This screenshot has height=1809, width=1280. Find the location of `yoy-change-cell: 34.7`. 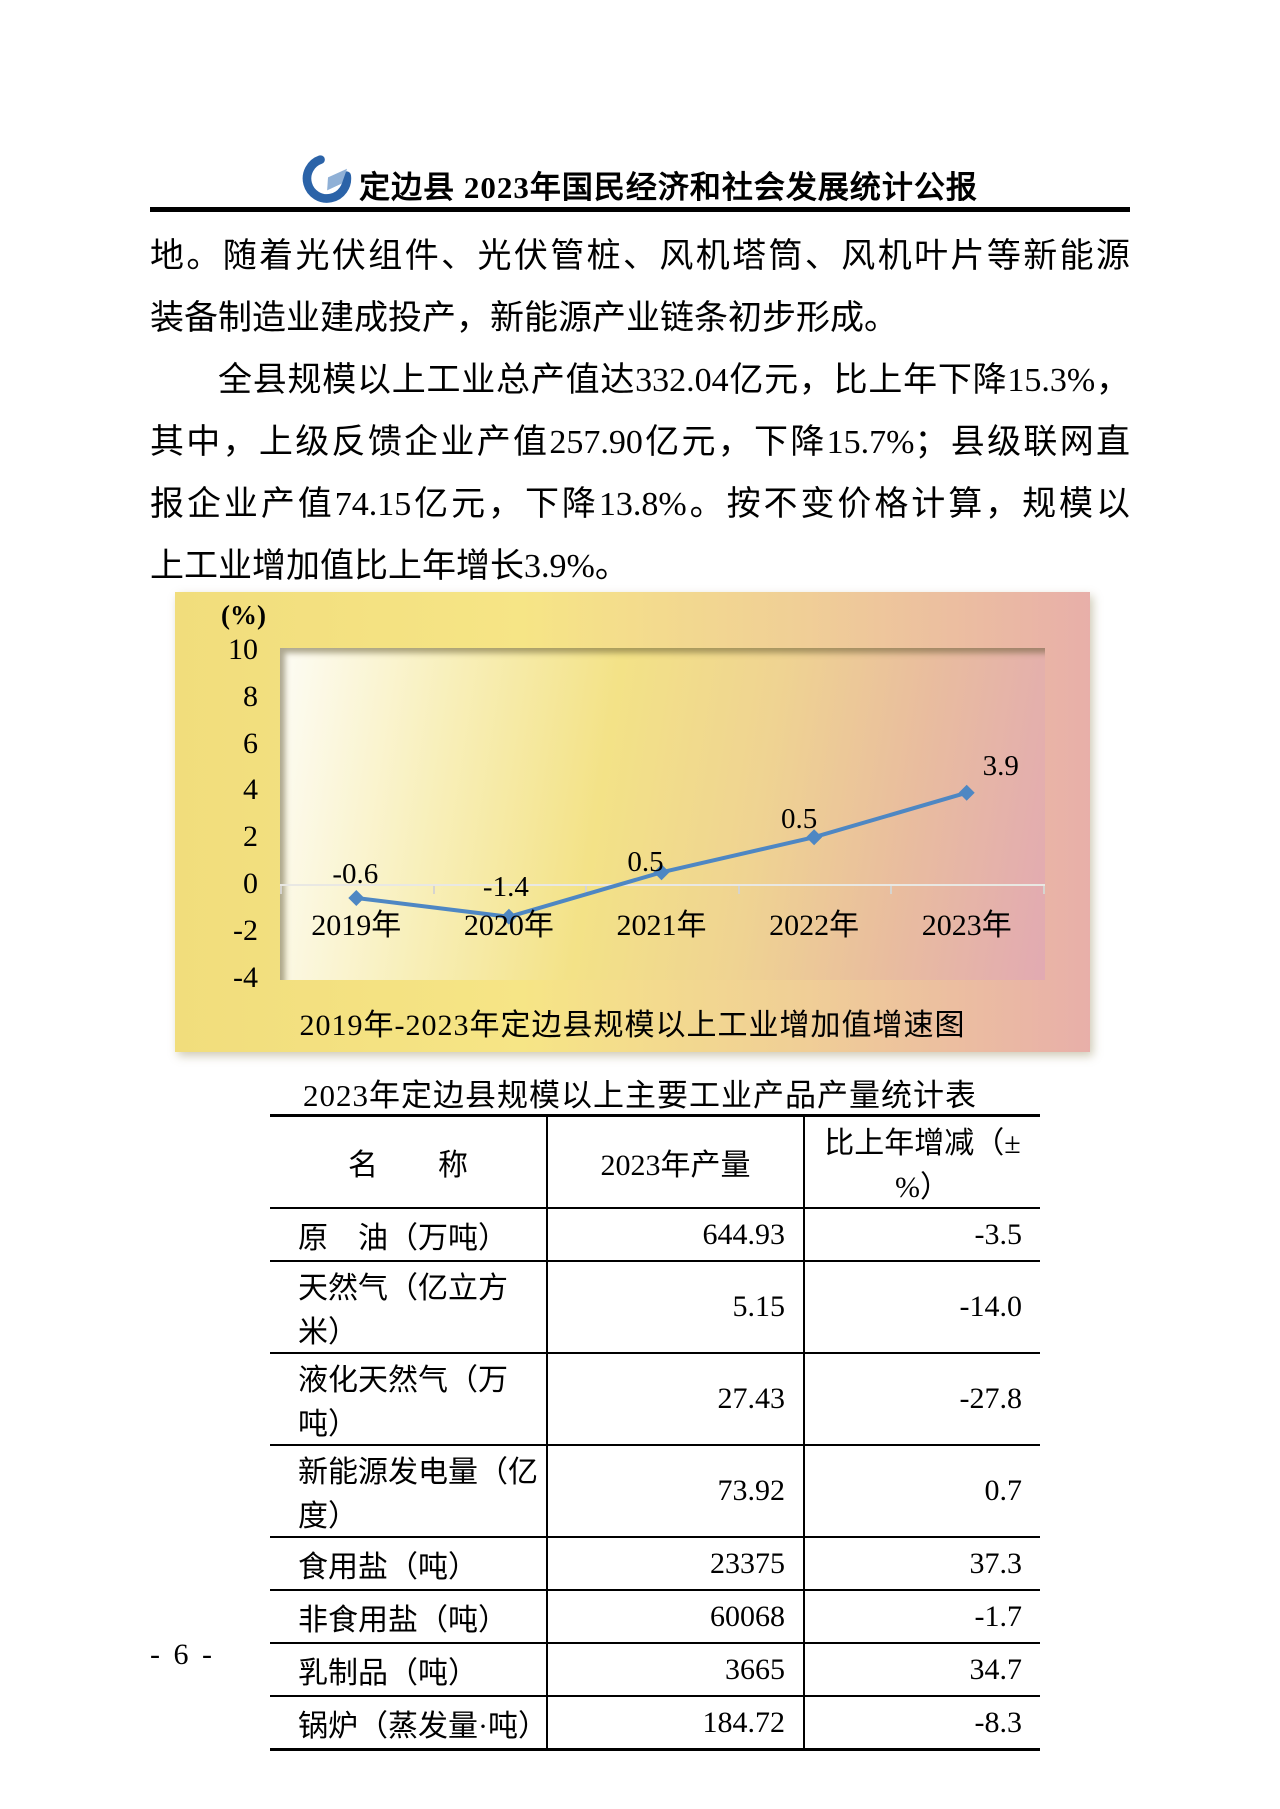

yoy-change-cell: 34.7 is located at coordinates (921, 1670).